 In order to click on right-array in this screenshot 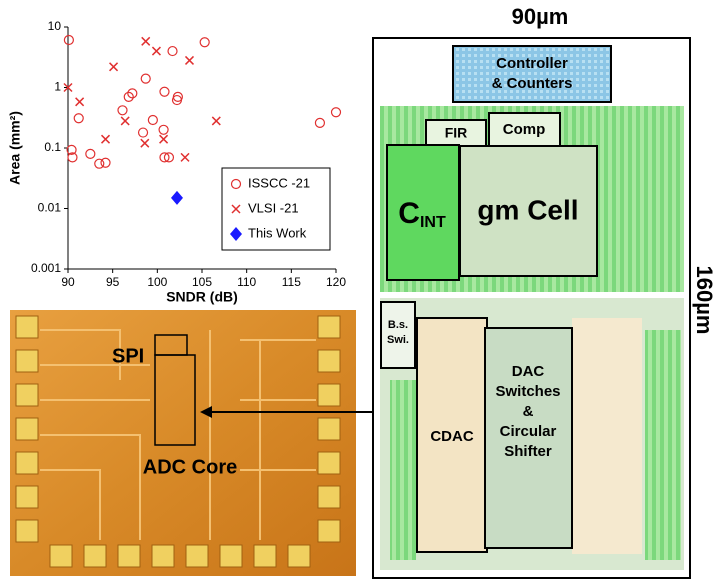, I will do `click(607, 436)`.